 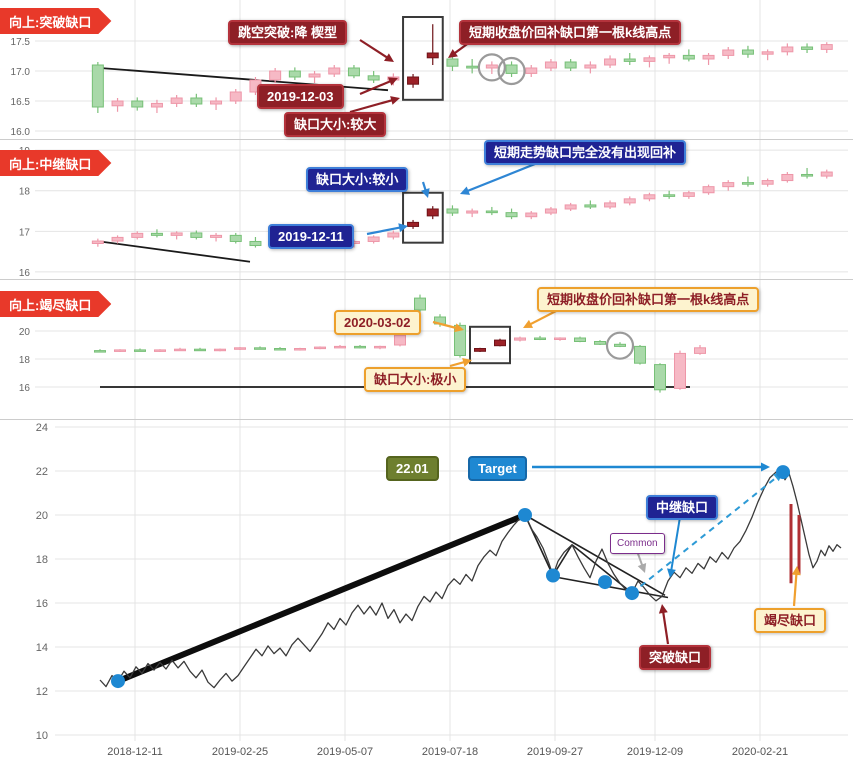 What do you see at coordinates (415, 379) in the screenshot?
I see `gap-size-label: 缺口大小:极小` at bounding box center [415, 379].